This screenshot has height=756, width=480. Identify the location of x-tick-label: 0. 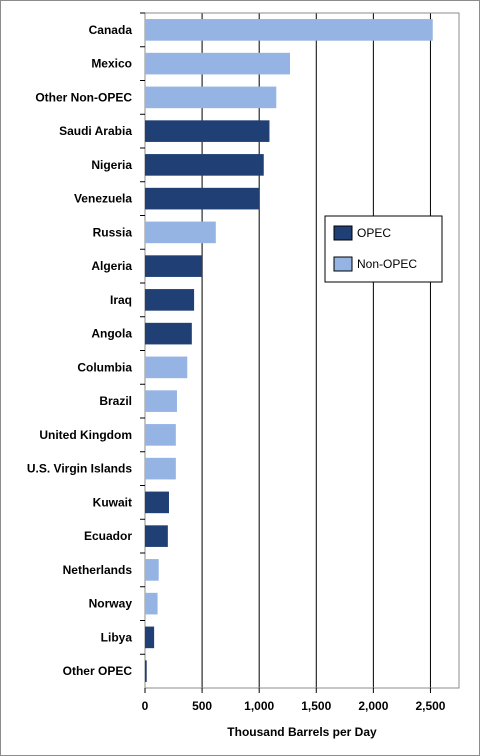
(145, 706).